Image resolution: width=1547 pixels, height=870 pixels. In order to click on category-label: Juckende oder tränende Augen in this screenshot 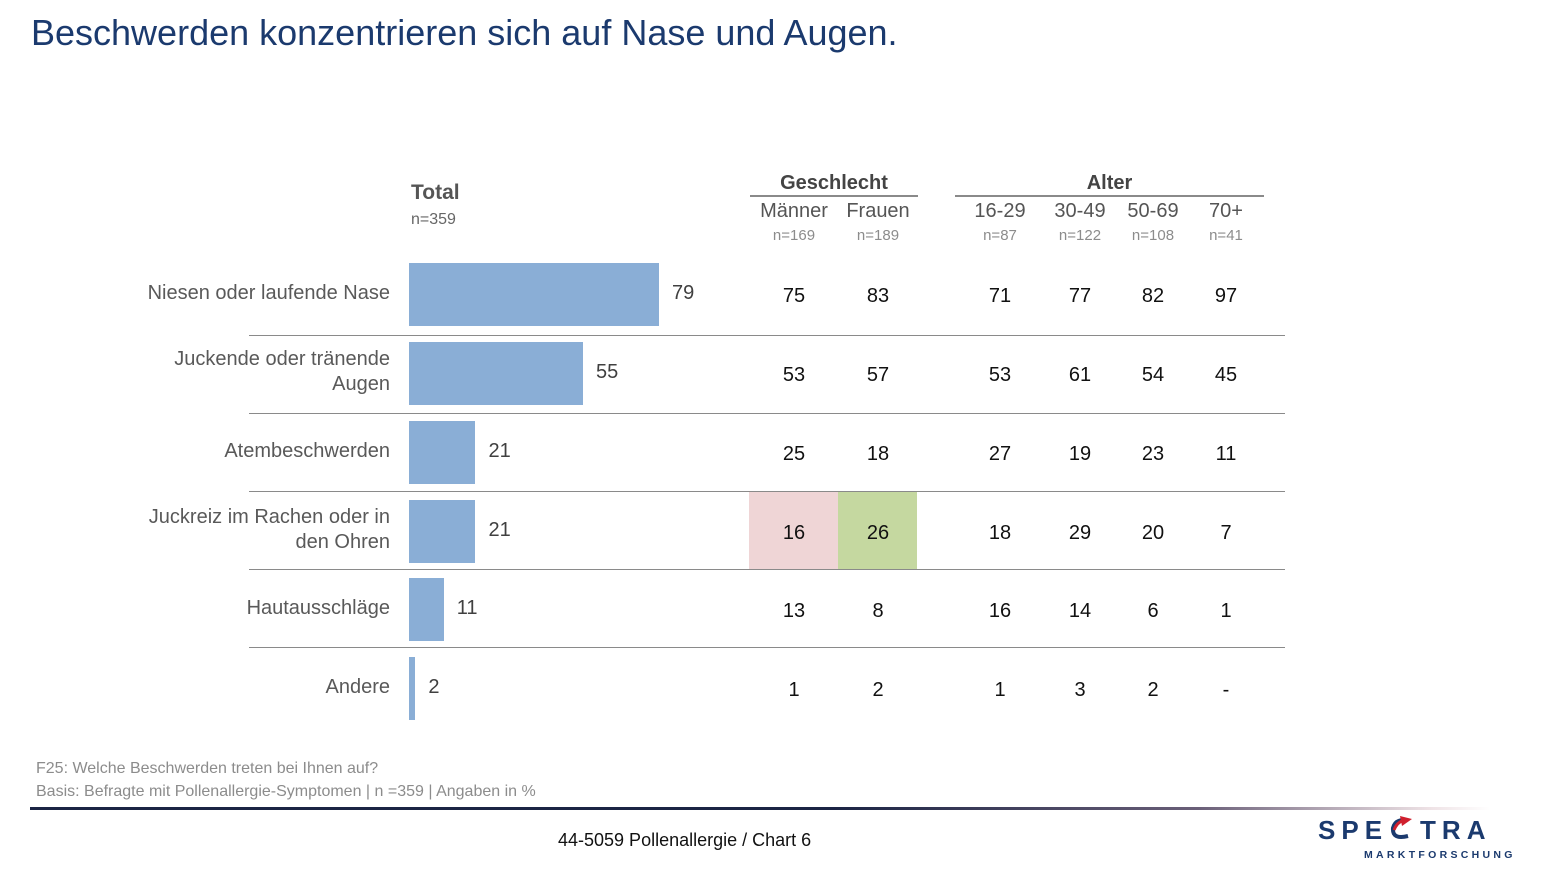, I will do `click(282, 372)`.